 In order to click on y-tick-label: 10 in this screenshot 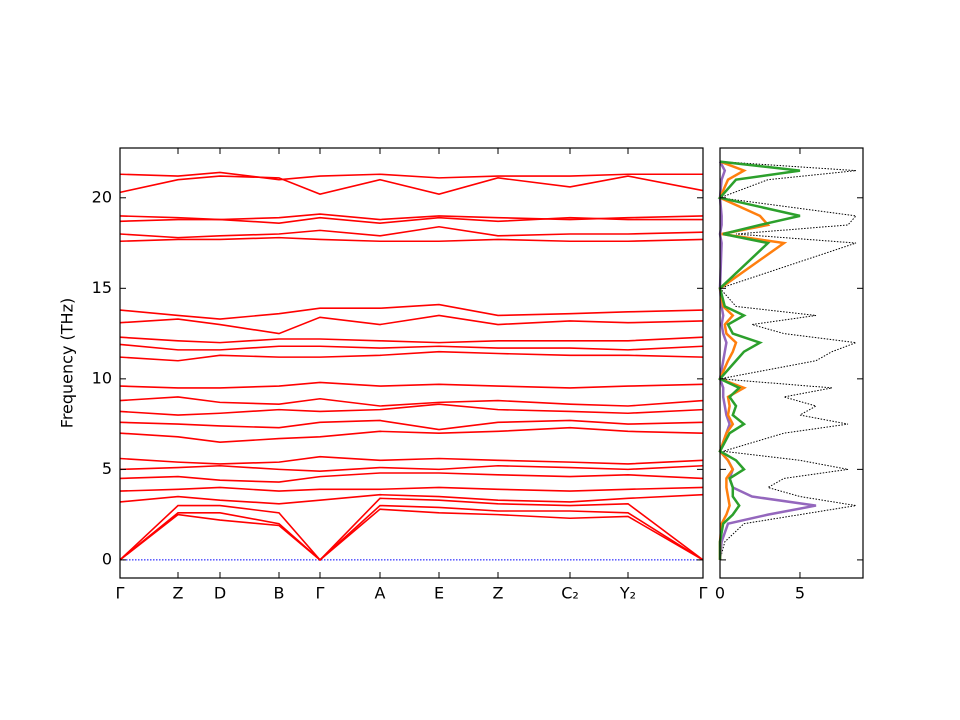, I will do `click(102, 377)`.